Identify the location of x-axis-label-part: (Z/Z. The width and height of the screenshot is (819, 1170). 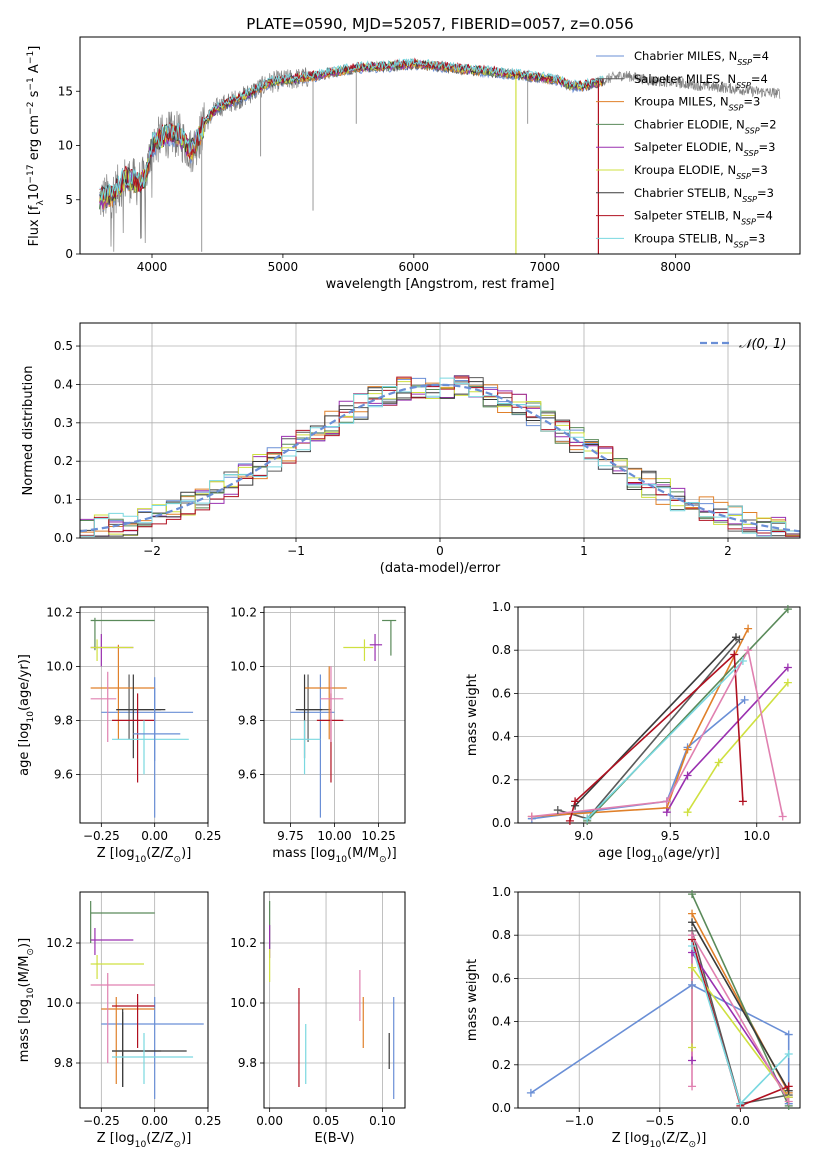
(159, 1138).